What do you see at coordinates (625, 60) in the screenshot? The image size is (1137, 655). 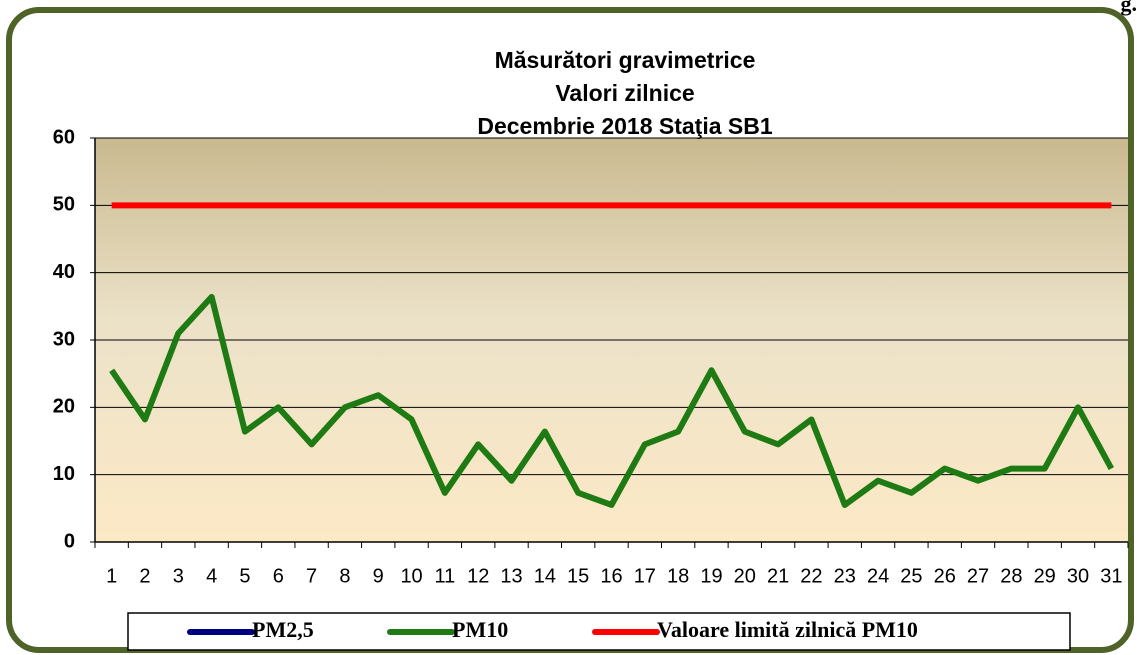 I see `chart-title: Măsurători gravimetrice` at bounding box center [625, 60].